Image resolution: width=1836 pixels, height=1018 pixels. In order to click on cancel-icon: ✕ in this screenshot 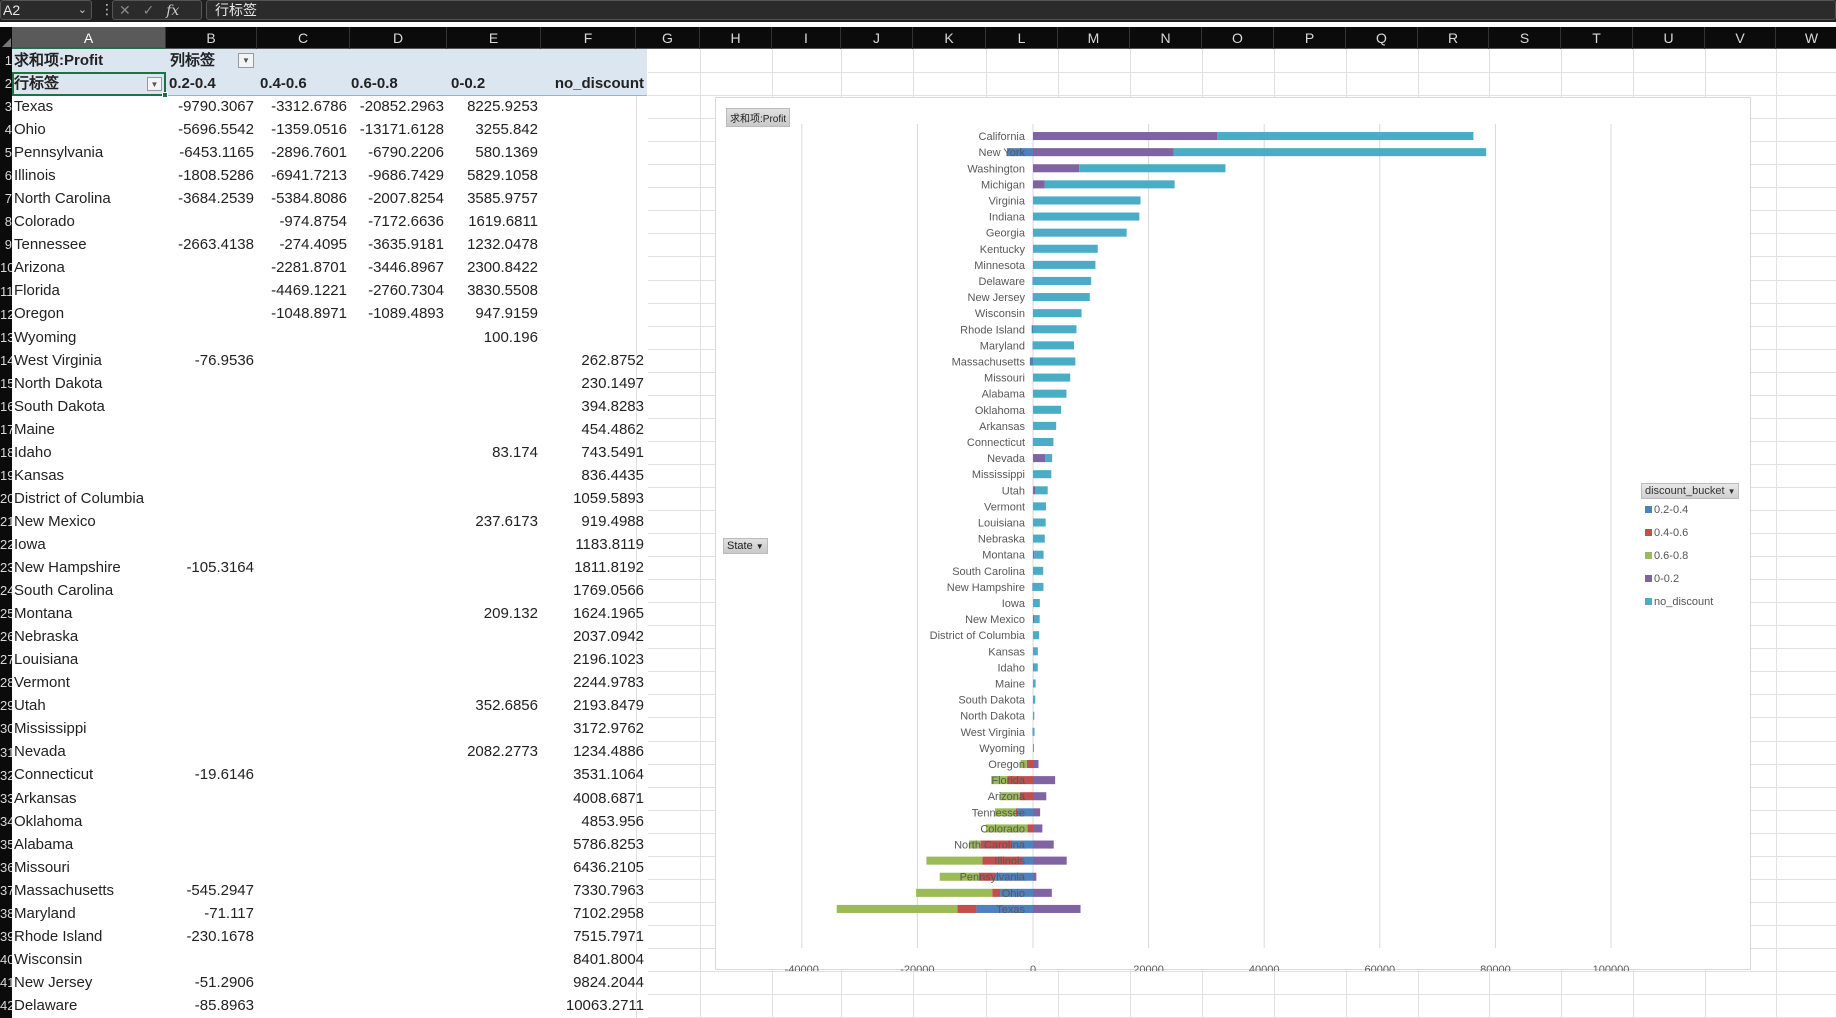, I will do `click(125, 10)`.